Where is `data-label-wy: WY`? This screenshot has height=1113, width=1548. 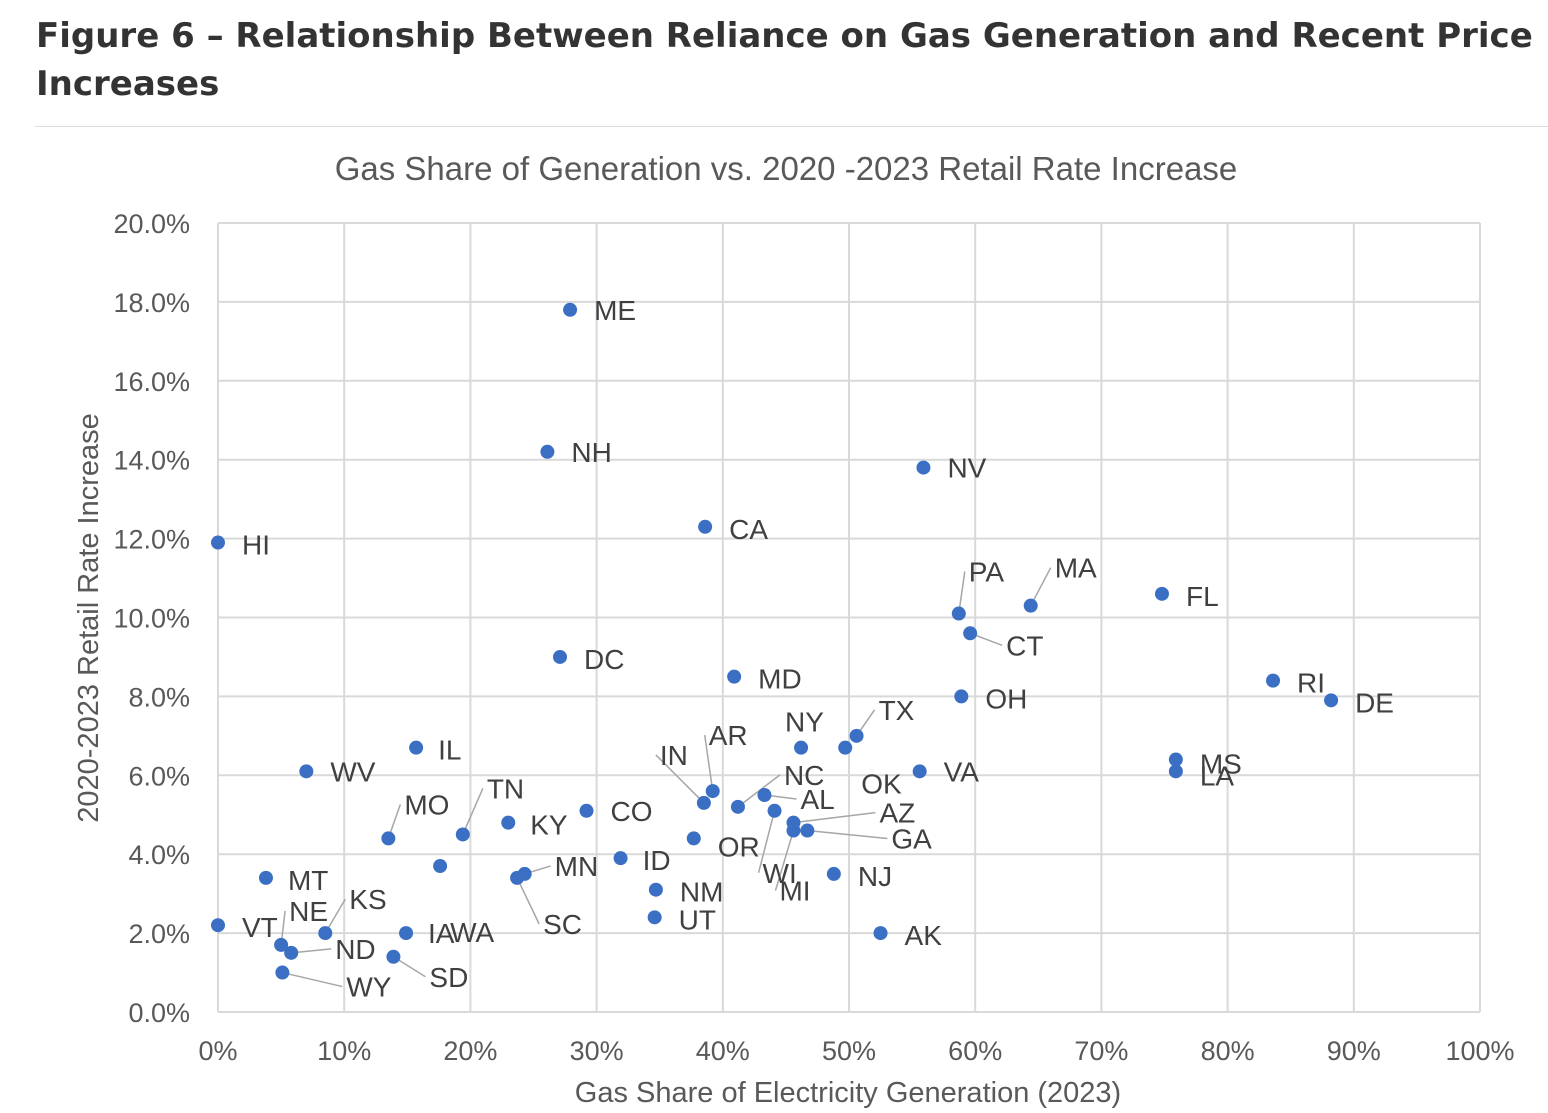
data-label-wy: WY is located at coordinates (368, 987).